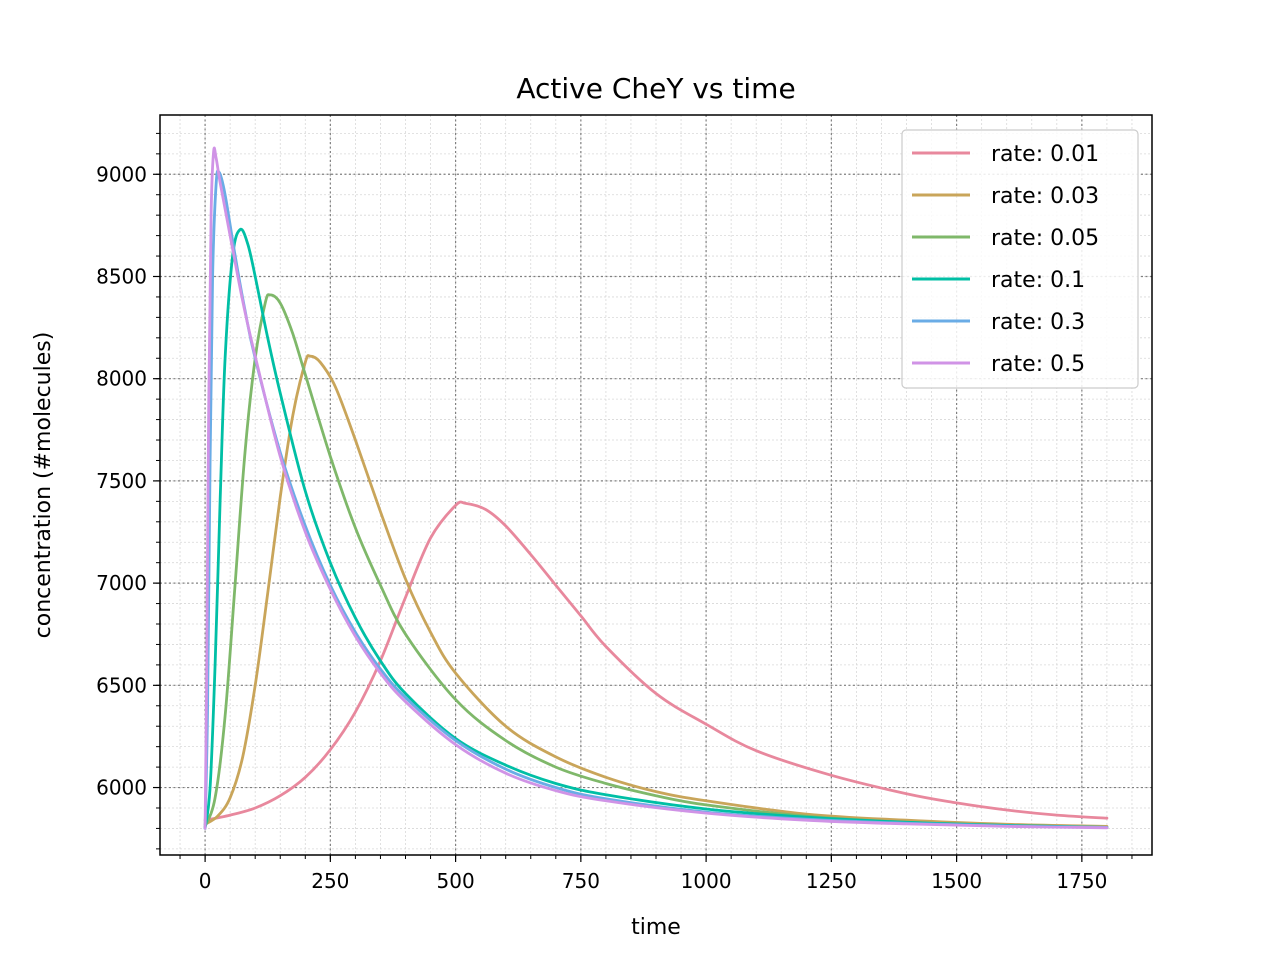  What do you see at coordinates (956, 881) in the screenshot?
I see `x-tick-label: 1500` at bounding box center [956, 881].